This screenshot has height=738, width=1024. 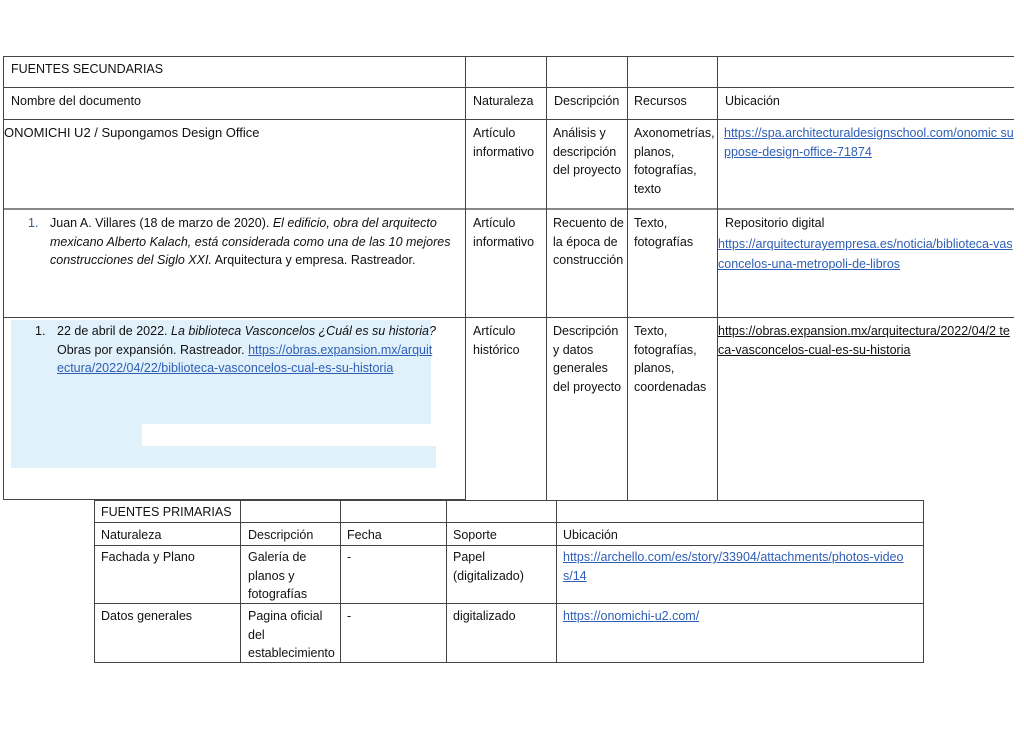 I want to click on descripcion: Pagina oficial del establecimiento, so click(x=291, y=634).